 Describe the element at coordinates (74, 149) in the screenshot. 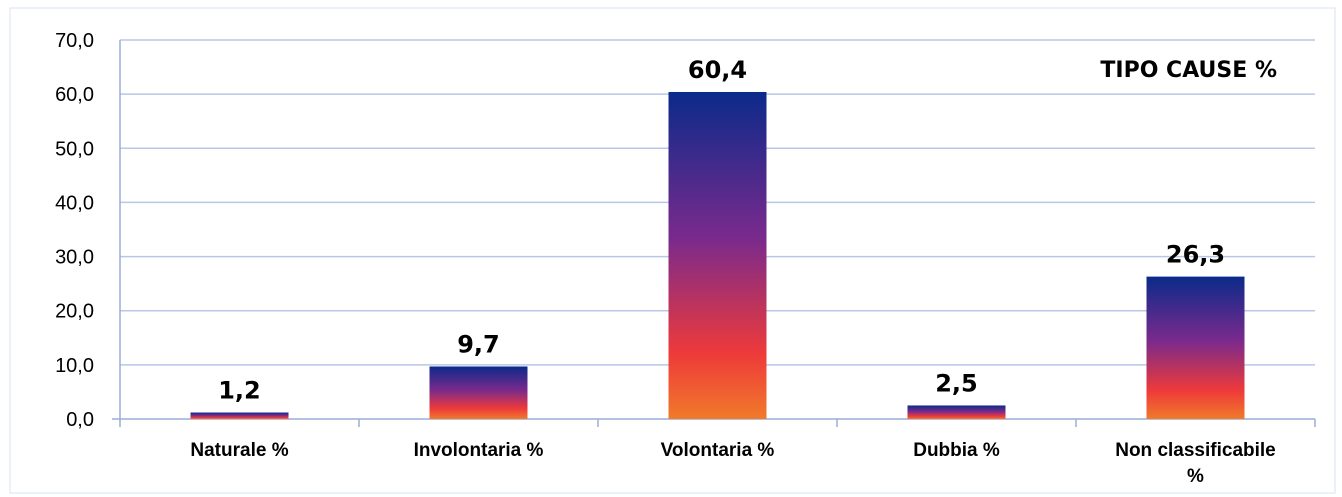

I see `y-tick-label: 50,0` at that location.